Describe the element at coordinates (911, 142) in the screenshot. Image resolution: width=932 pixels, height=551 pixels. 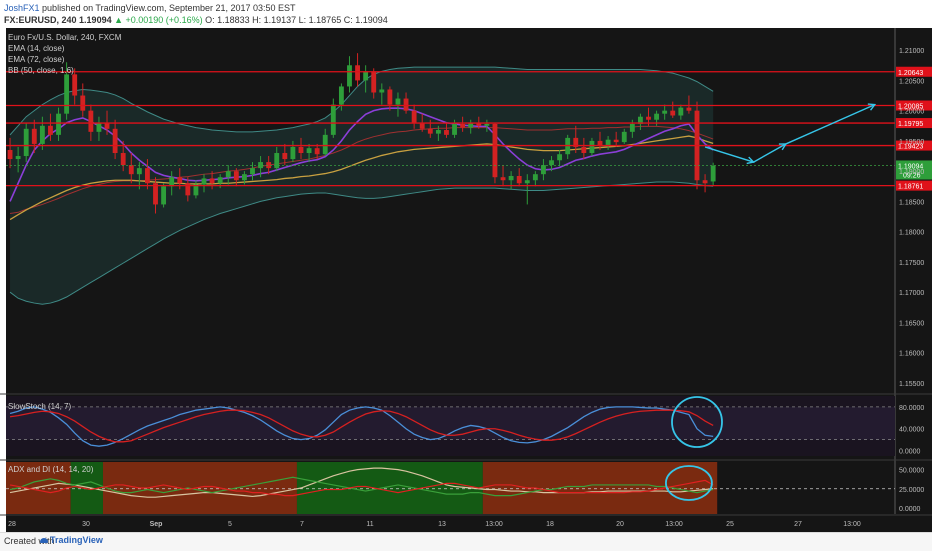
I see `price-axis-tick: 1.19500` at that location.